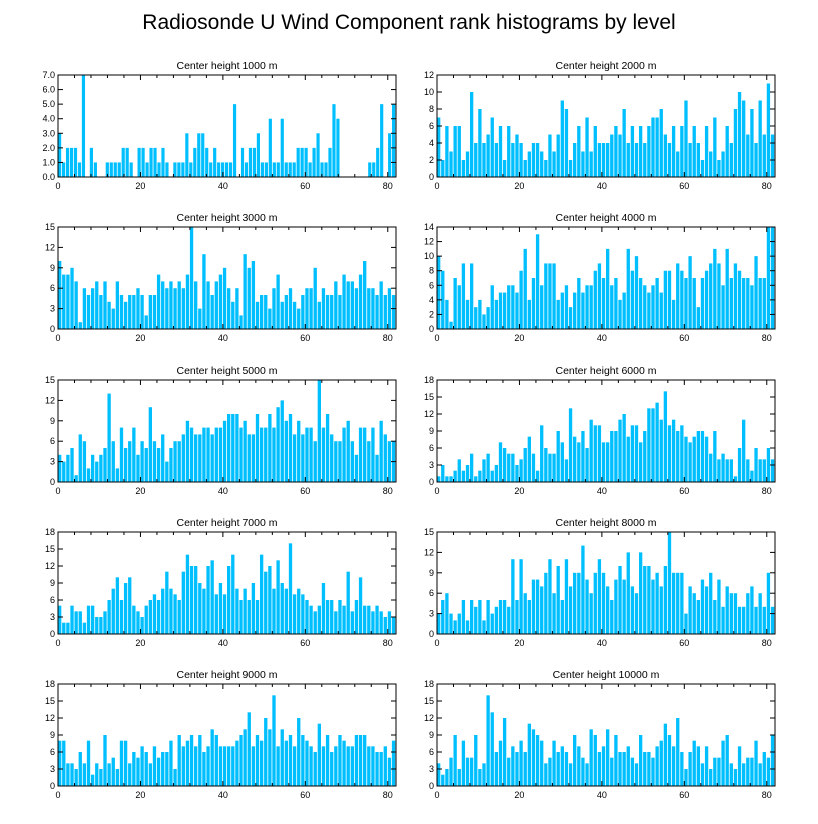 The width and height of the screenshot is (818, 824). Describe the element at coordinates (431, 109) in the screenshot. I see `y-tick-label: 8` at that location.